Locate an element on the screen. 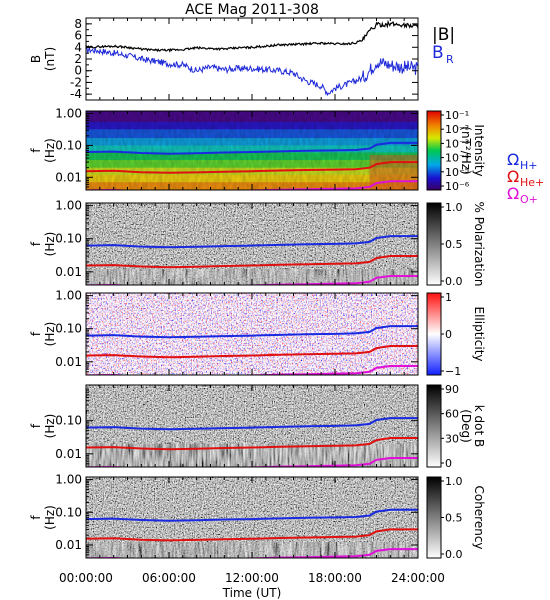 This screenshot has width=550, height=600. x-tick-label: 06:00:00 is located at coordinates (169, 578).